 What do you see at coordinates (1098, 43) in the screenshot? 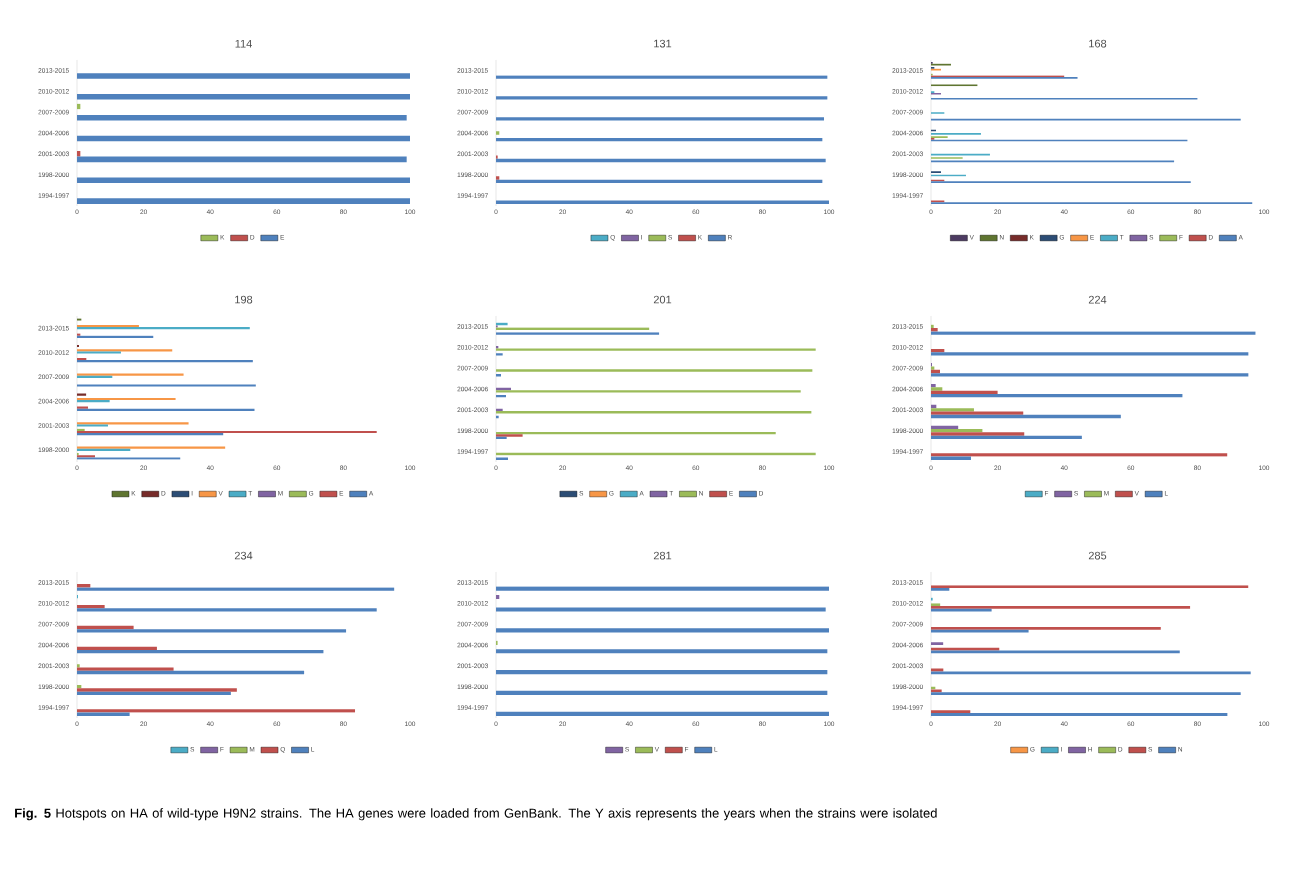
I see `chart-title: 168` at bounding box center [1098, 43].